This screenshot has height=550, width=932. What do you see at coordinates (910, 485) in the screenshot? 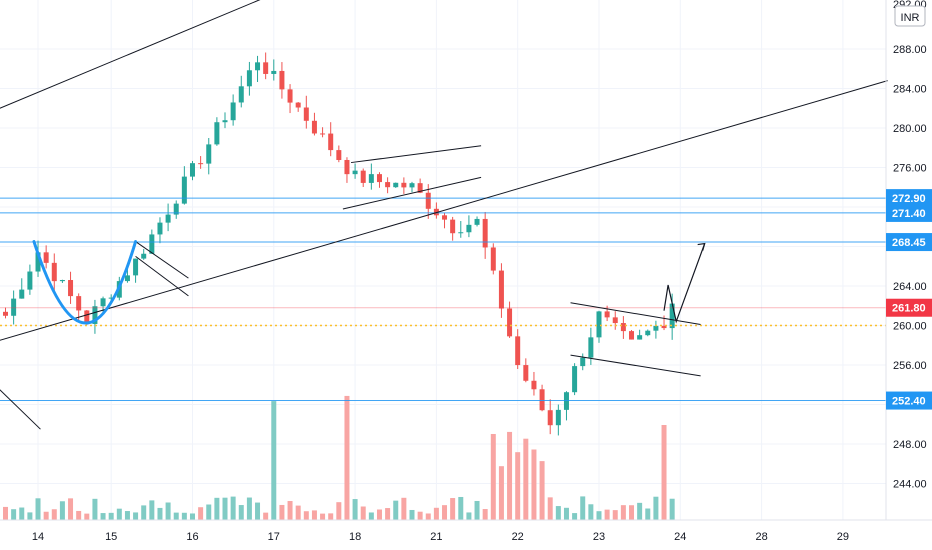
I see `price-tick-label: 244.00` at bounding box center [910, 485].